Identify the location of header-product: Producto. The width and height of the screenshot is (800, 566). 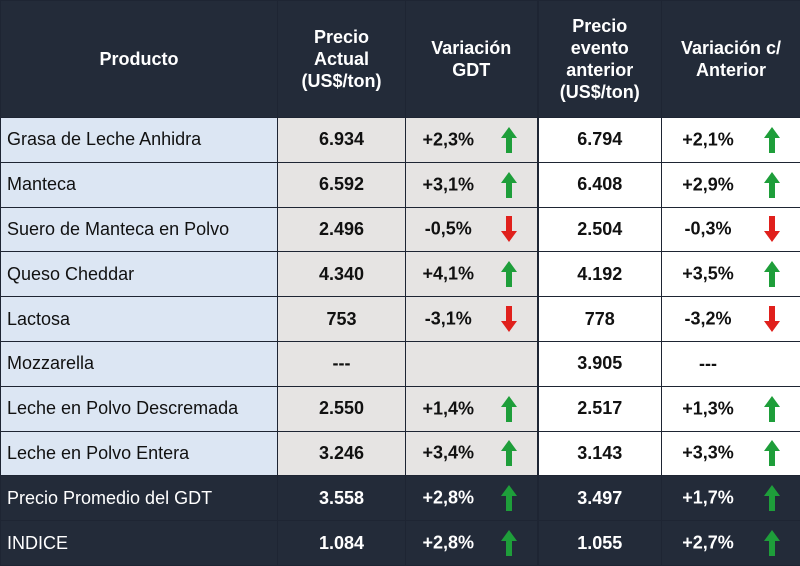
(139, 59).